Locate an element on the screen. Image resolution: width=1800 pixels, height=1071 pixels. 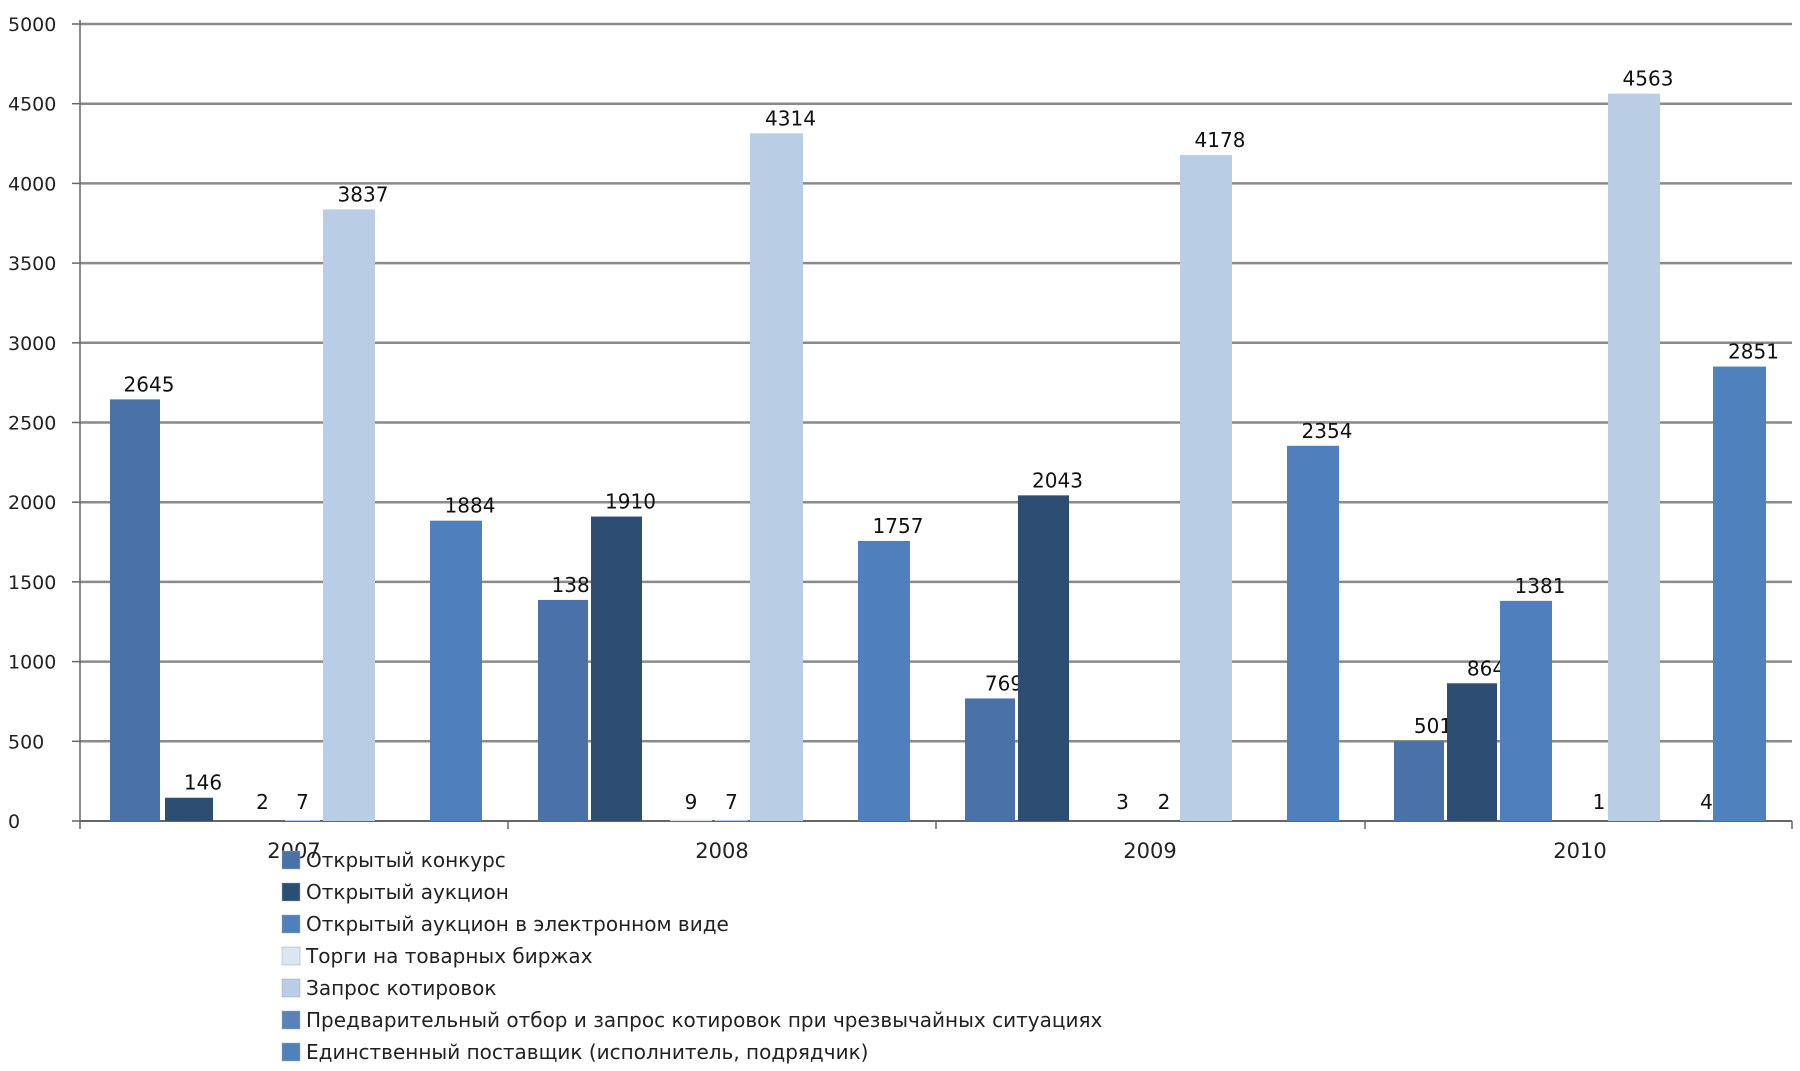
y-tick-label: 2000 is located at coordinates (32, 503).